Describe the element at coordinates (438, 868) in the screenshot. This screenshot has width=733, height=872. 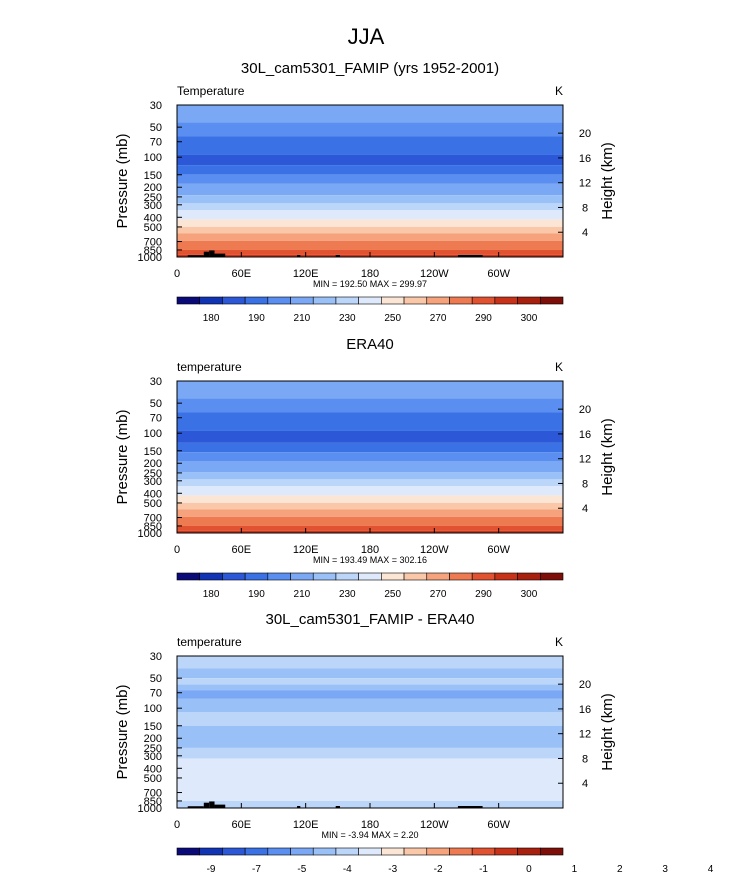
I see `colorbar-label: -2` at that location.